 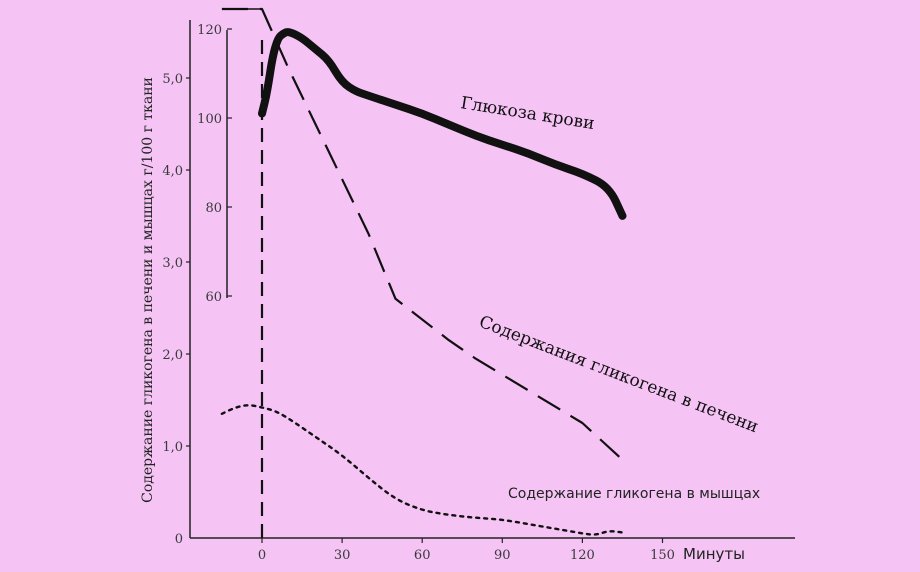 What do you see at coordinates (172, 263) in the screenshot?
I see `y-tick-label: 3,0` at bounding box center [172, 263].